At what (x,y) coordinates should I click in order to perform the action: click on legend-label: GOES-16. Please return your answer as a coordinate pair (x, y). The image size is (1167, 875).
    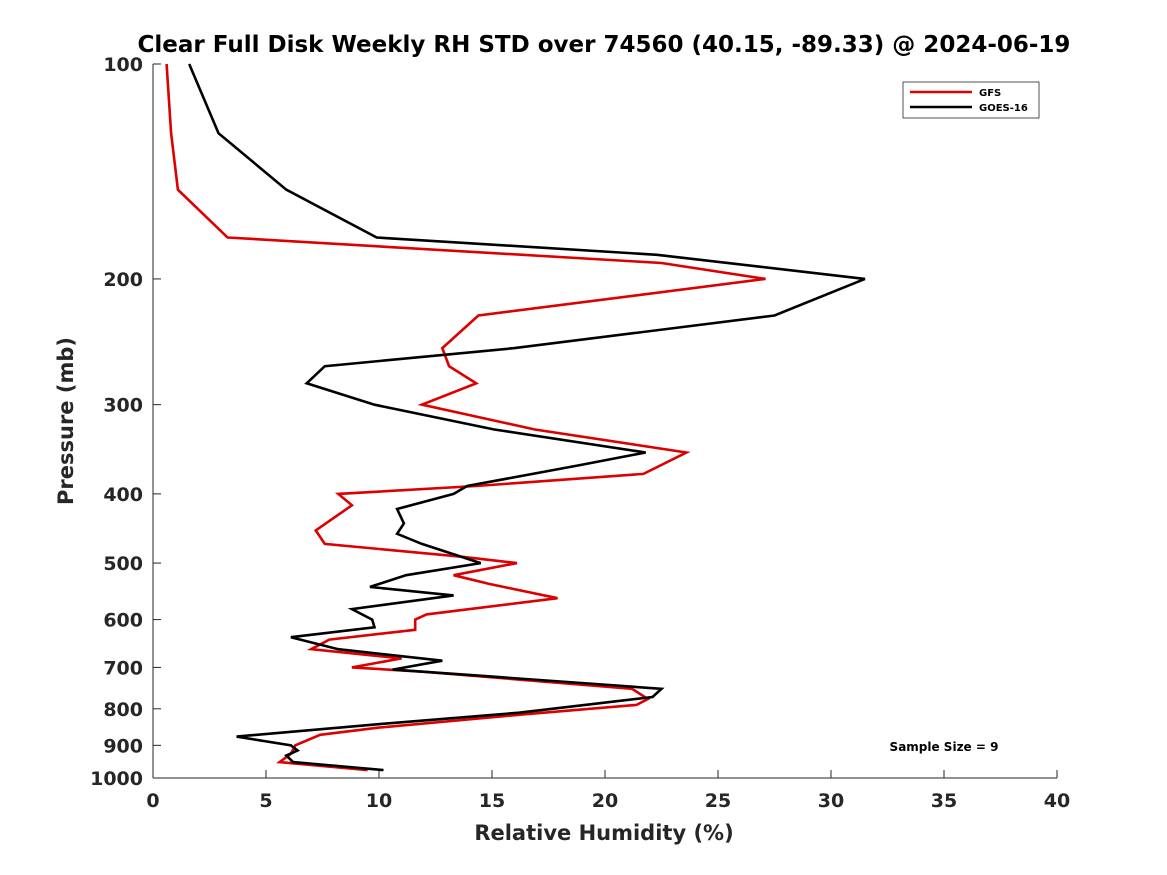
    Looking at the image, I should click on (1003, 108).